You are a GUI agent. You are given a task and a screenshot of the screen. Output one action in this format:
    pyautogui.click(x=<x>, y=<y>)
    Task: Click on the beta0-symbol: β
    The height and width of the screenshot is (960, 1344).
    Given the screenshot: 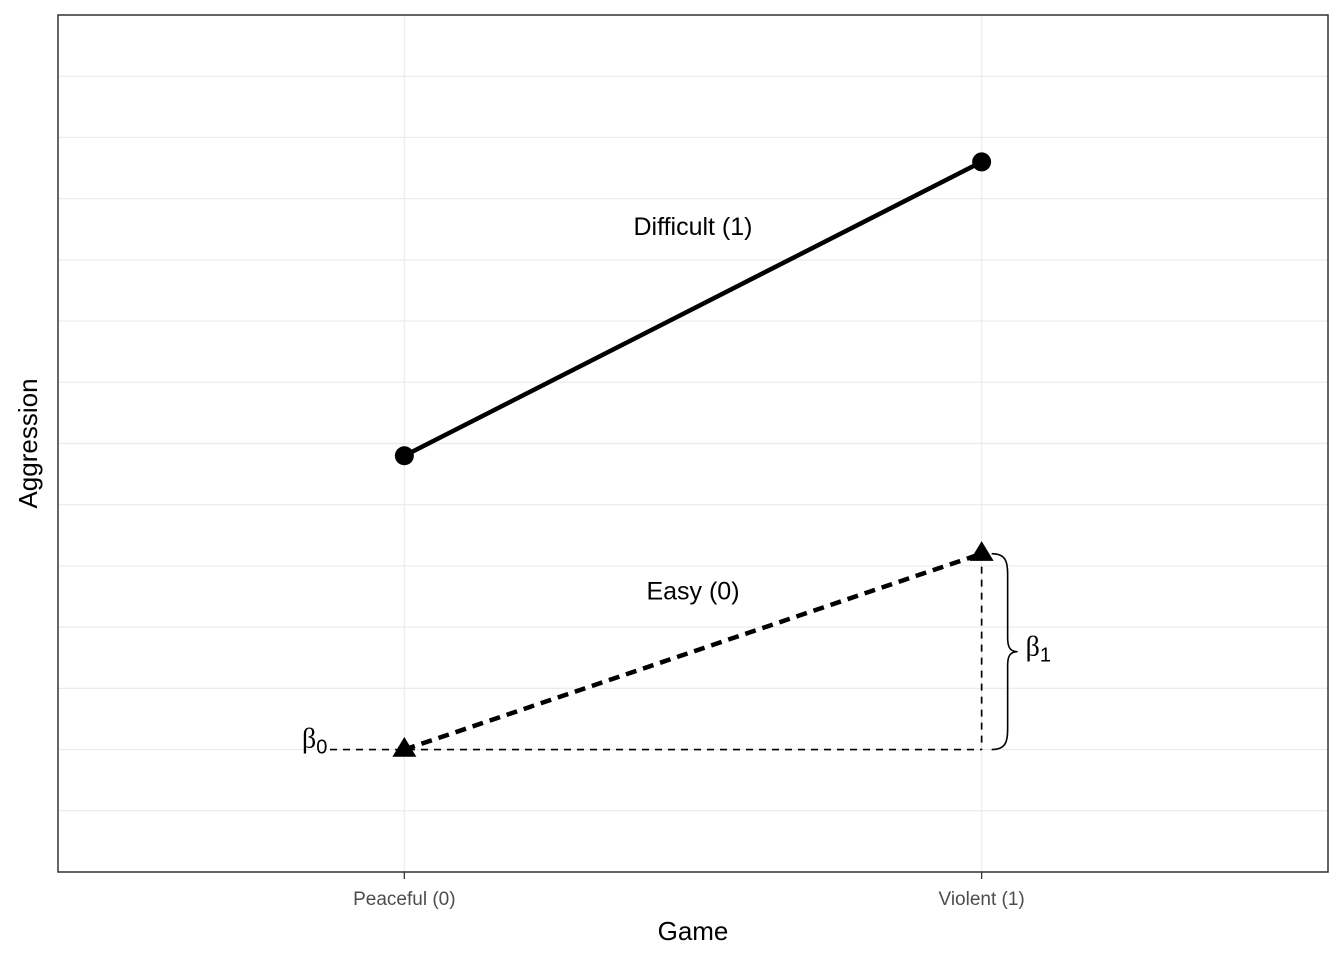 What is the action you would take?
    pyautogui.click(x=309, y=739)
    